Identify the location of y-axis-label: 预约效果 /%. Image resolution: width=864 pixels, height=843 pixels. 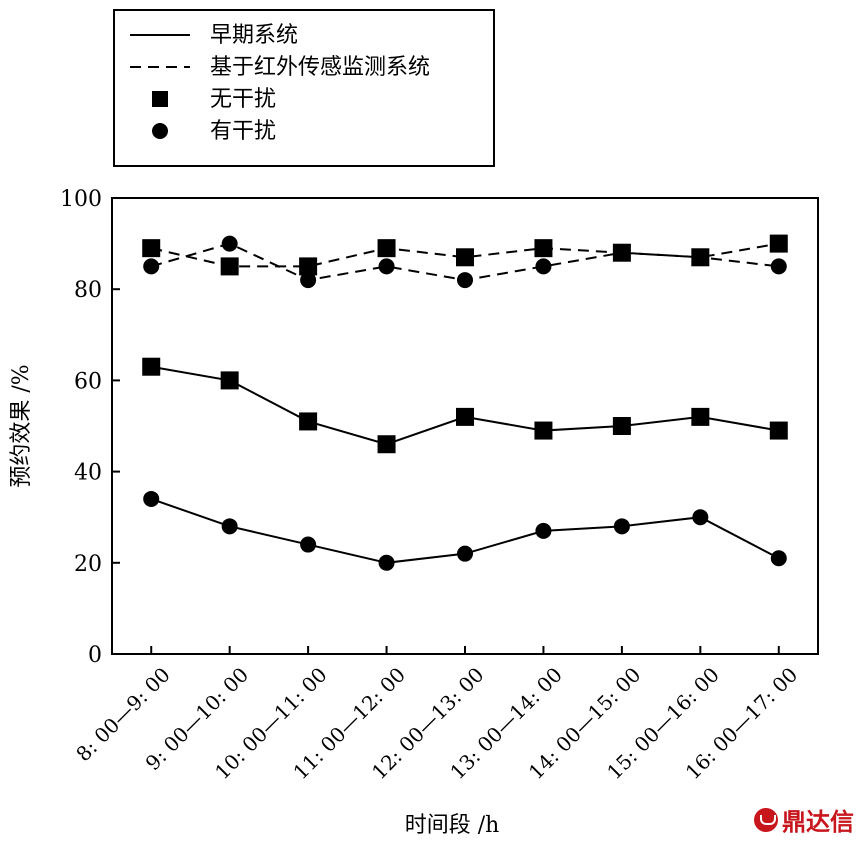
(21, 425).